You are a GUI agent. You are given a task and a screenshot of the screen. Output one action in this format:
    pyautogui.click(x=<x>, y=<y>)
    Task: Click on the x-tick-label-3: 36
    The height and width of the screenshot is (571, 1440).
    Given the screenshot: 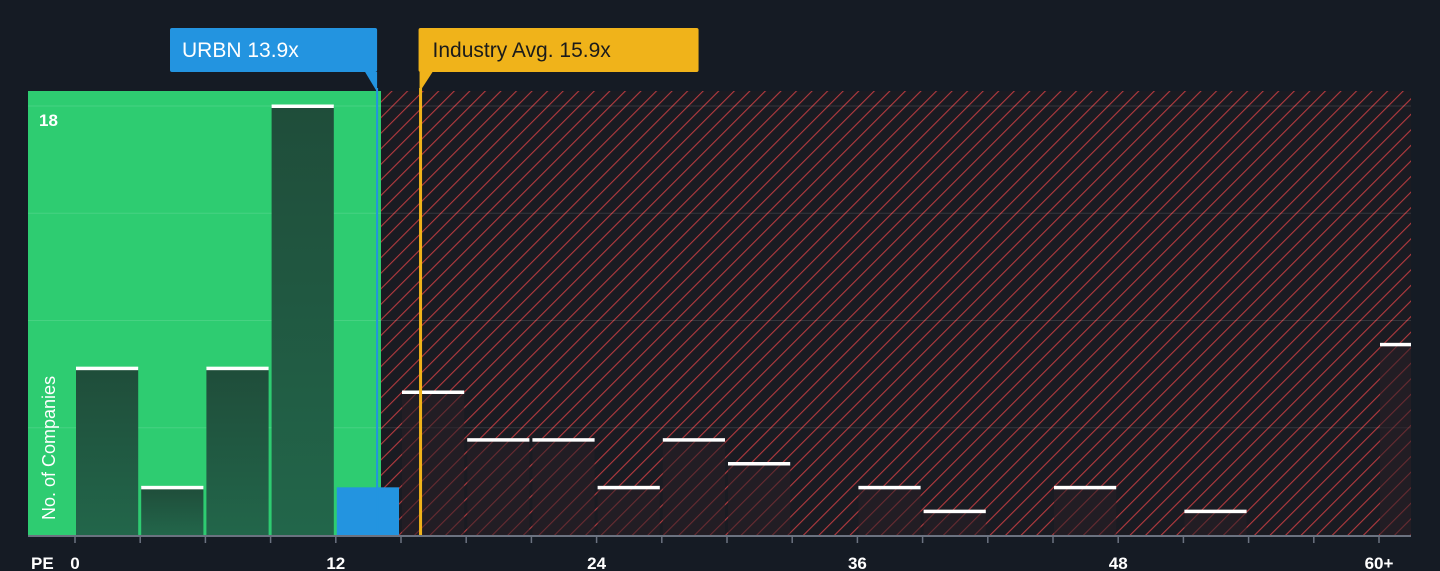 What is the action you would take?
    pyautogui.click(x=857, y=562)
    